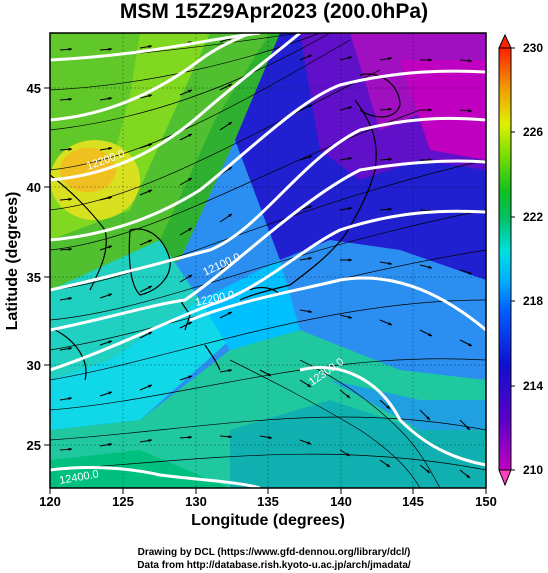  Describe the element at coordinates (274, 11) in the screenshot. I see `map-title: MSM 15Z29Apr2023 (200.0hPa)` at that location.